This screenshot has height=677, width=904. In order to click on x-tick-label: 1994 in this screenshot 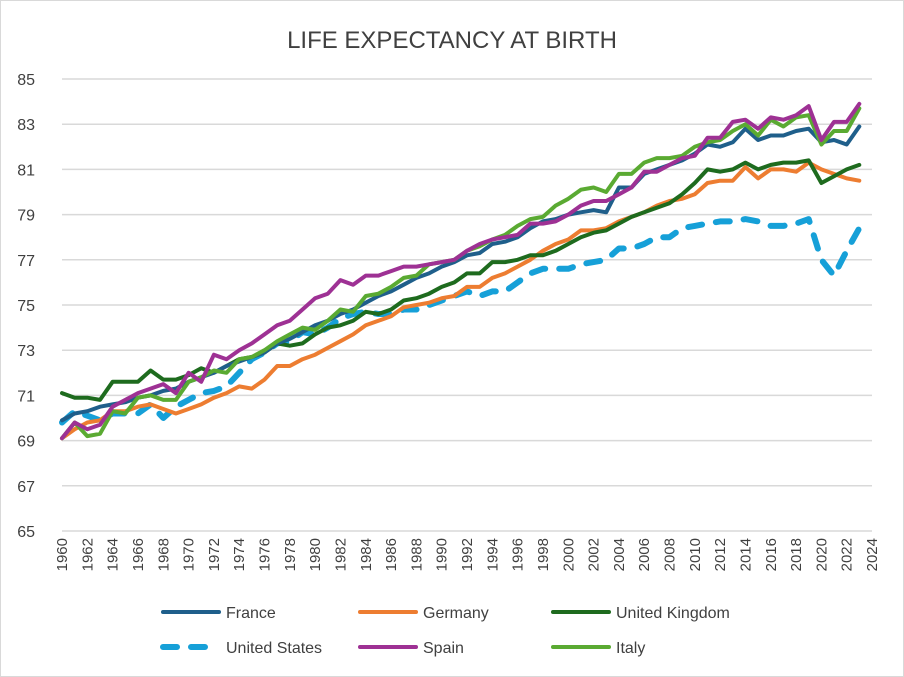, I will do `click(492, 554)`.